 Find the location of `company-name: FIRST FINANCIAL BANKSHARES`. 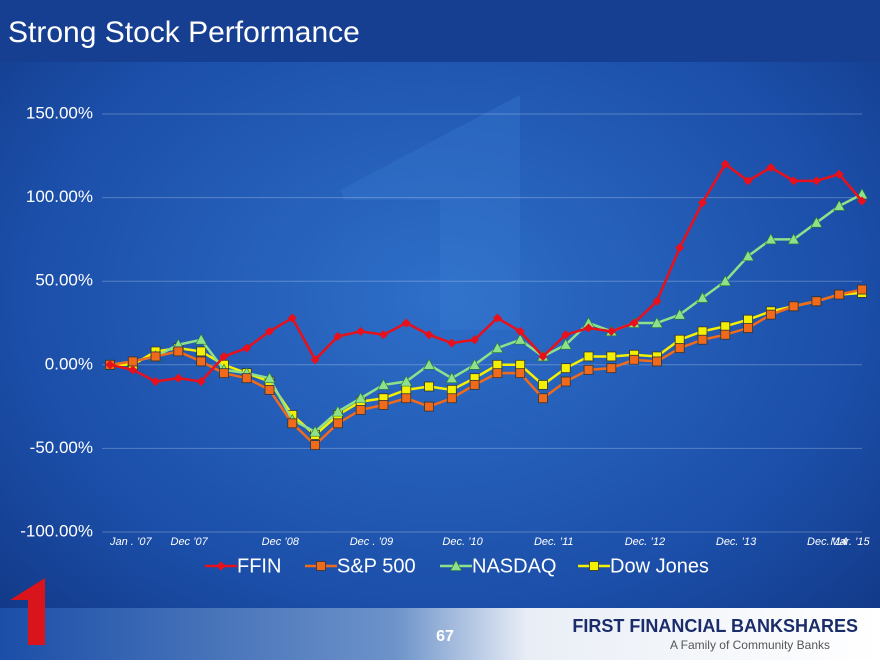

company-name: FIRST FINANCIAL BANKSHARES is located at coordinates (715, 626).